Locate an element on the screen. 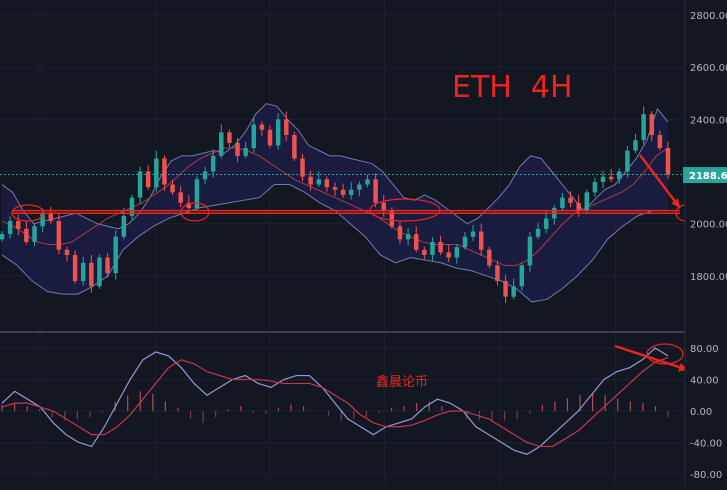 Image resolution: width=727 pixels, height=490 pixels. down-arrow is located at coordinates (660, 181).